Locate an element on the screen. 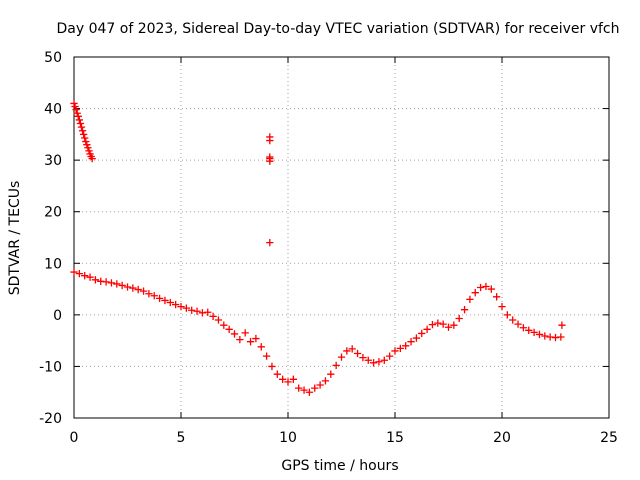  x-tick-label: 15 is located at coordinates (395, 438).